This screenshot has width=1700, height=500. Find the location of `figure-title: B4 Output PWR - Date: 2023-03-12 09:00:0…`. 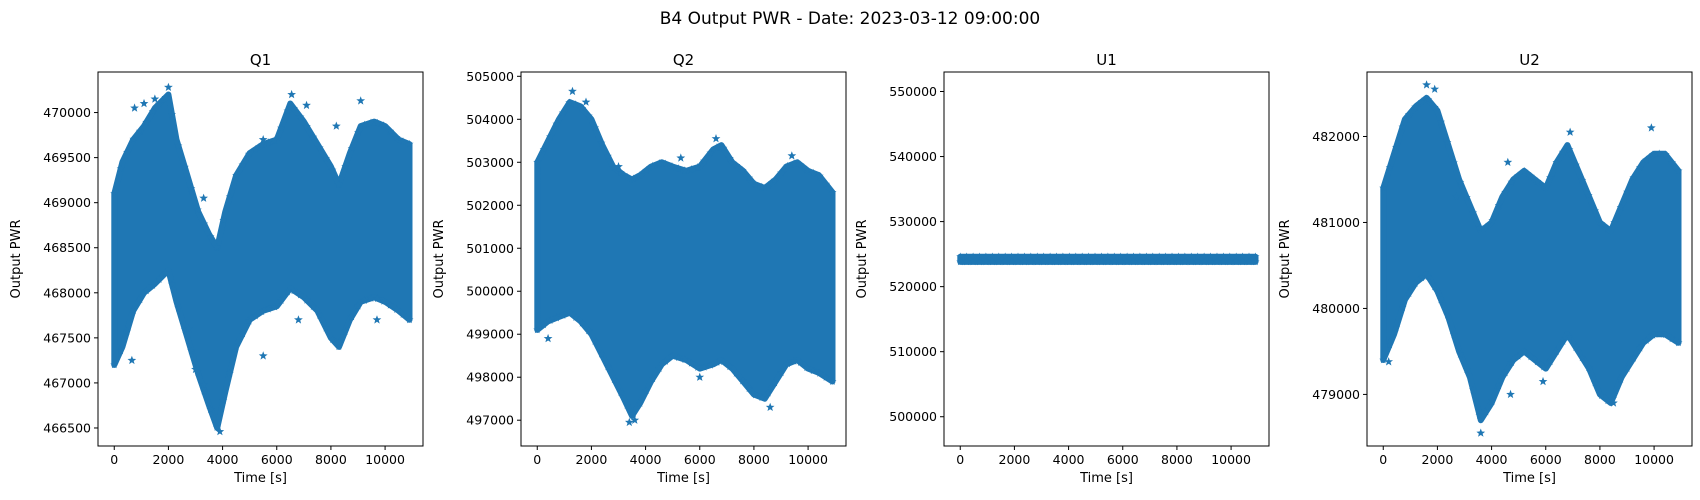

figure-title: B4 Output PWR - Date: 2023-03-12 09:00:0… is located at coordinates (850, 19).